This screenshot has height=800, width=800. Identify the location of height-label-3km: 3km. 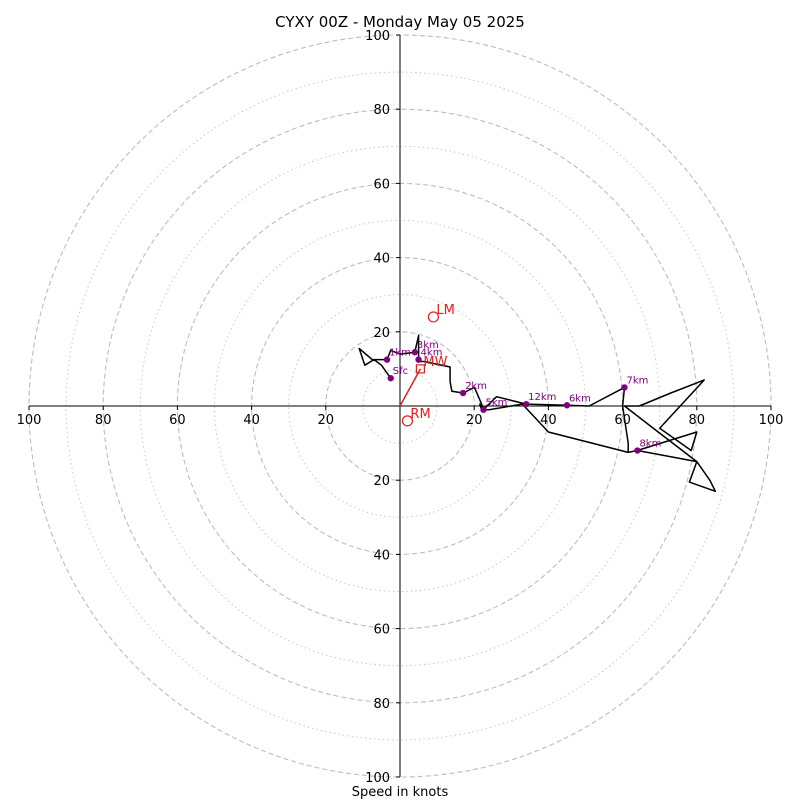
(428, 345).